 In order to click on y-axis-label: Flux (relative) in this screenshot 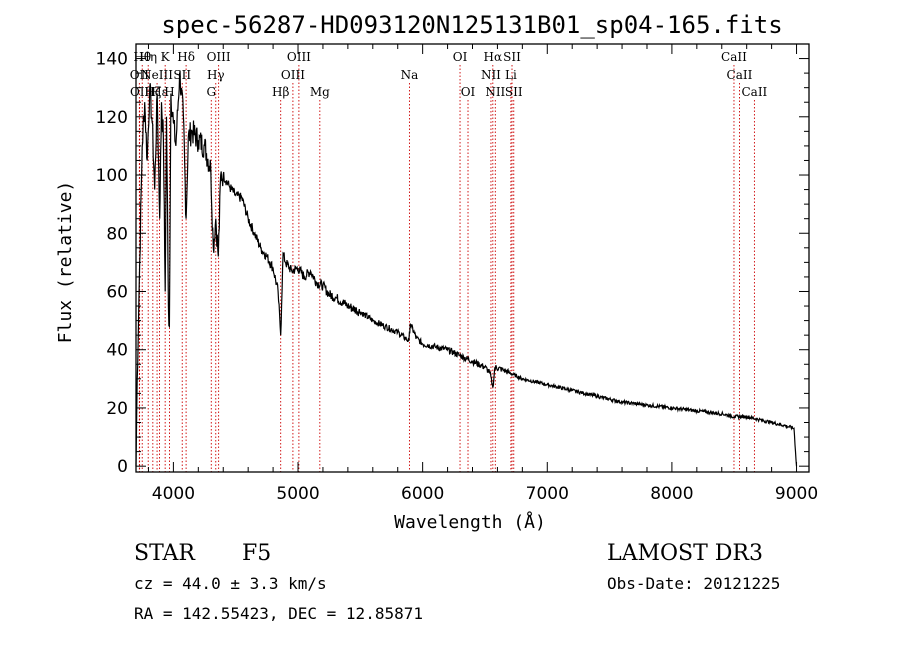, I will do `click(65, 262)`.